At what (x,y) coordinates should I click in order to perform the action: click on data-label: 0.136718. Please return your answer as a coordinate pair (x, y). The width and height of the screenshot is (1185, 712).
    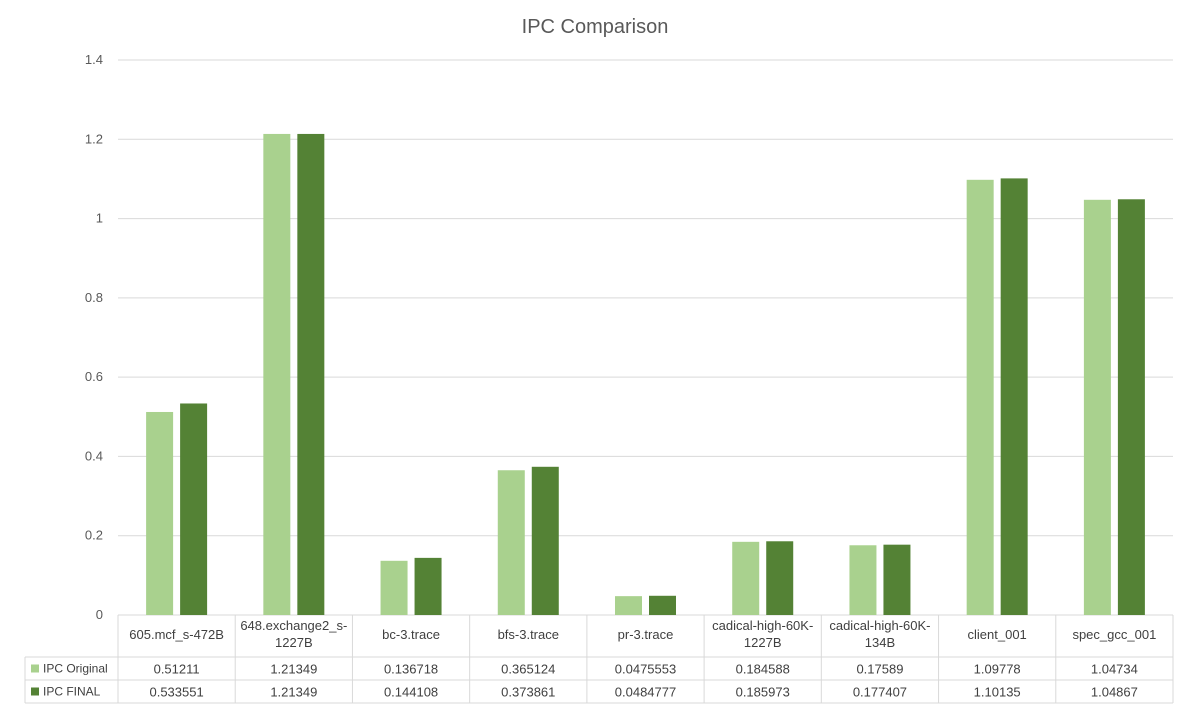
    Looking at the image, I should click on (411, 669).